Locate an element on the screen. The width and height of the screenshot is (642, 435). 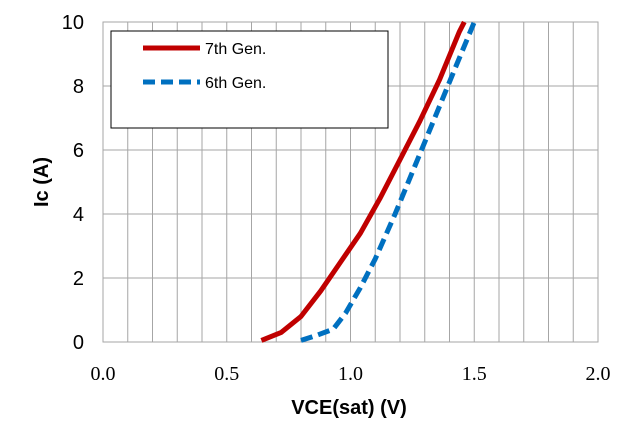
y-tick-label: 10 is located at coordinates (73, 23).